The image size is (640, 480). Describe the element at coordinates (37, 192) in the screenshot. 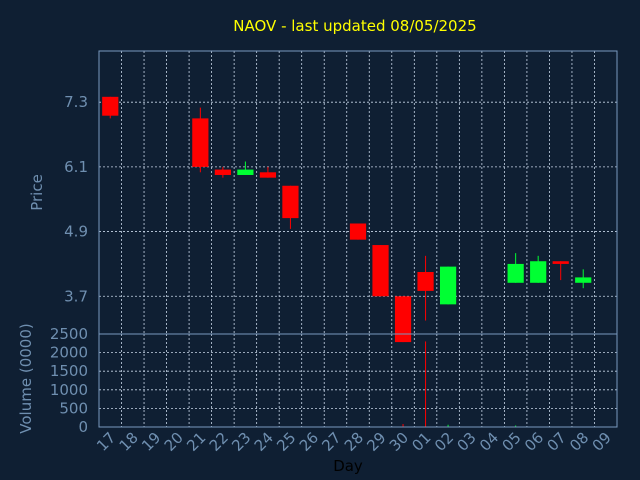

I see `price-axis-label: Price` at that location.